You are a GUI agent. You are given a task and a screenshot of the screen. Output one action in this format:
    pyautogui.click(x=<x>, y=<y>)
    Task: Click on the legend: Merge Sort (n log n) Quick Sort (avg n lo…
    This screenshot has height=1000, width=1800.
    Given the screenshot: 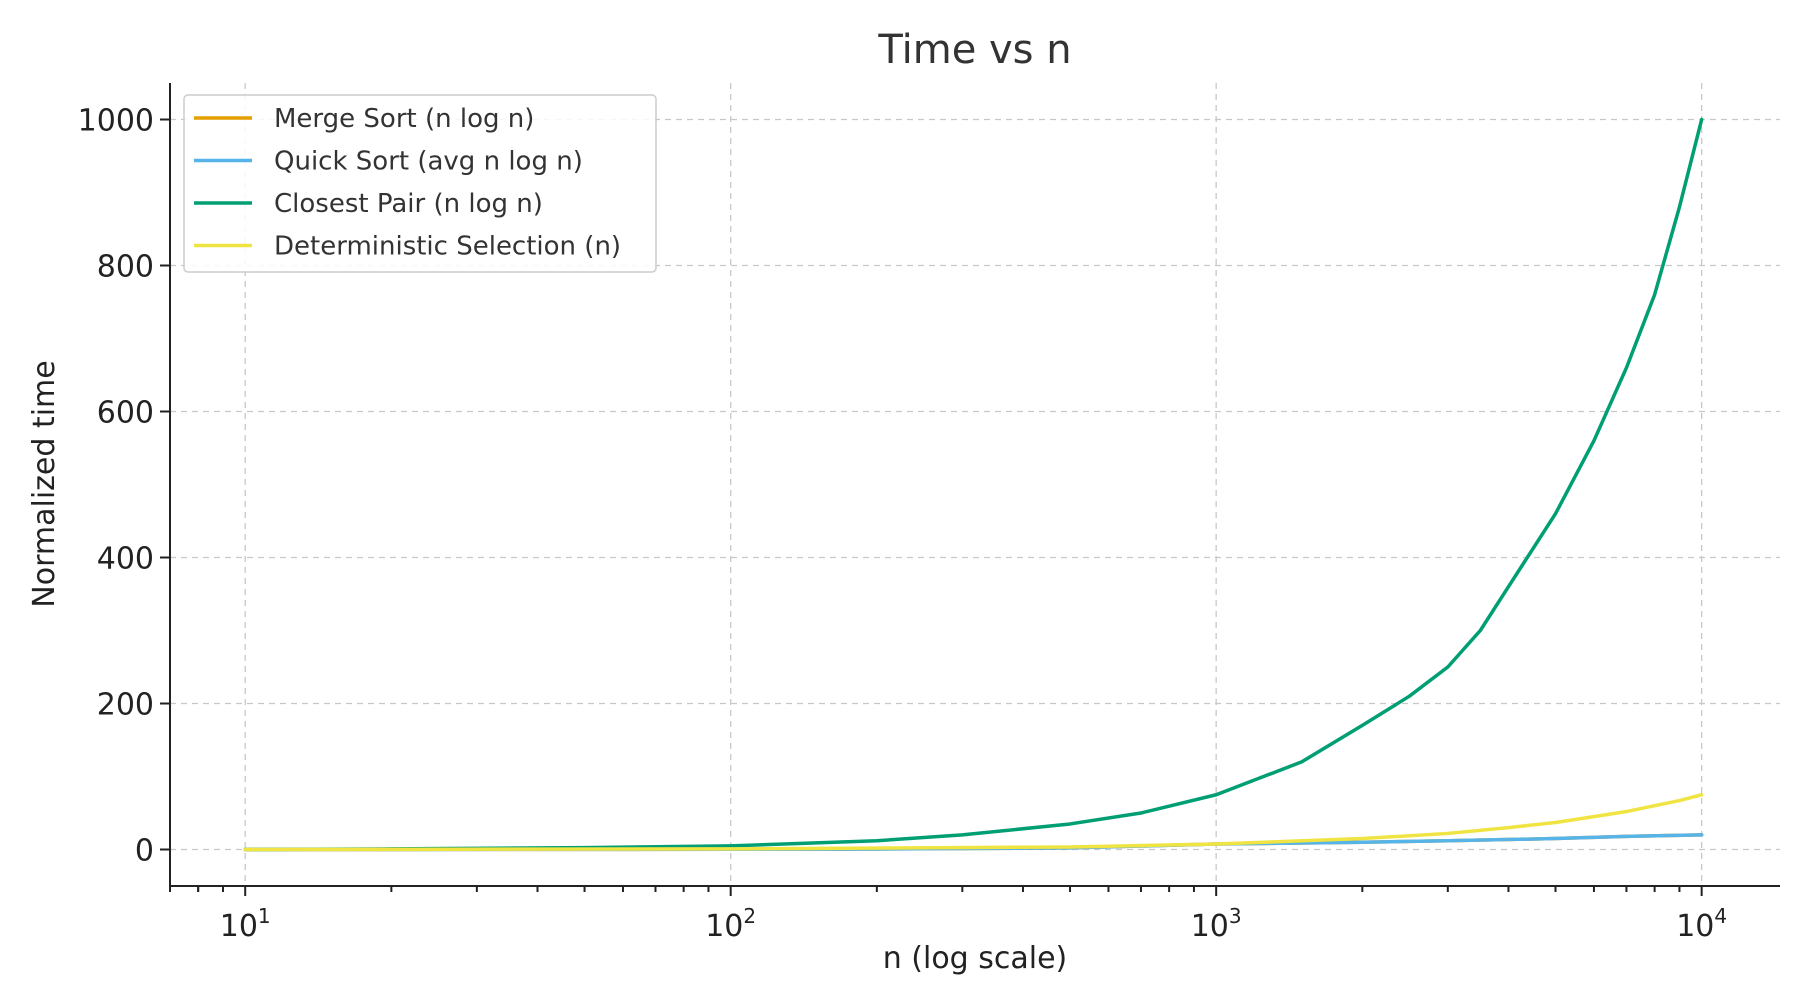 What is the action you would take?
    pyautogui.click(x=420, y=183)
    